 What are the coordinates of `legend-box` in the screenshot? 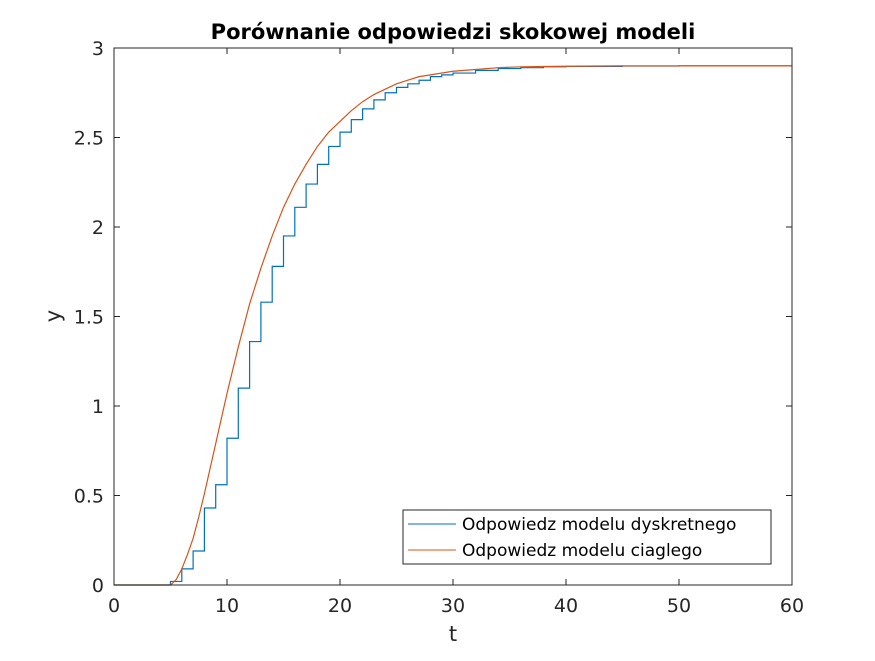 It's located at (587, 537).